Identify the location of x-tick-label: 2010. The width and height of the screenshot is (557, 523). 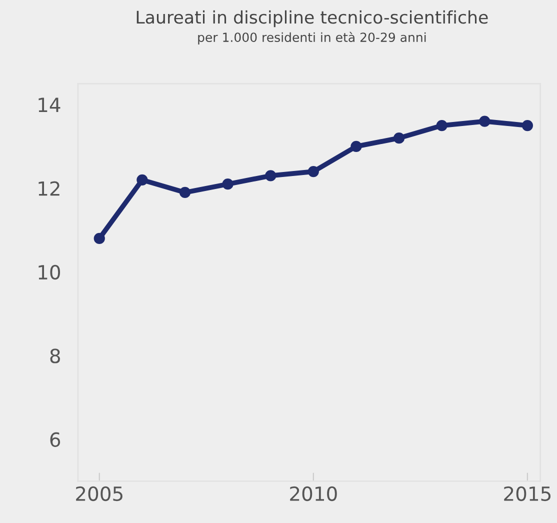
(313, 494).